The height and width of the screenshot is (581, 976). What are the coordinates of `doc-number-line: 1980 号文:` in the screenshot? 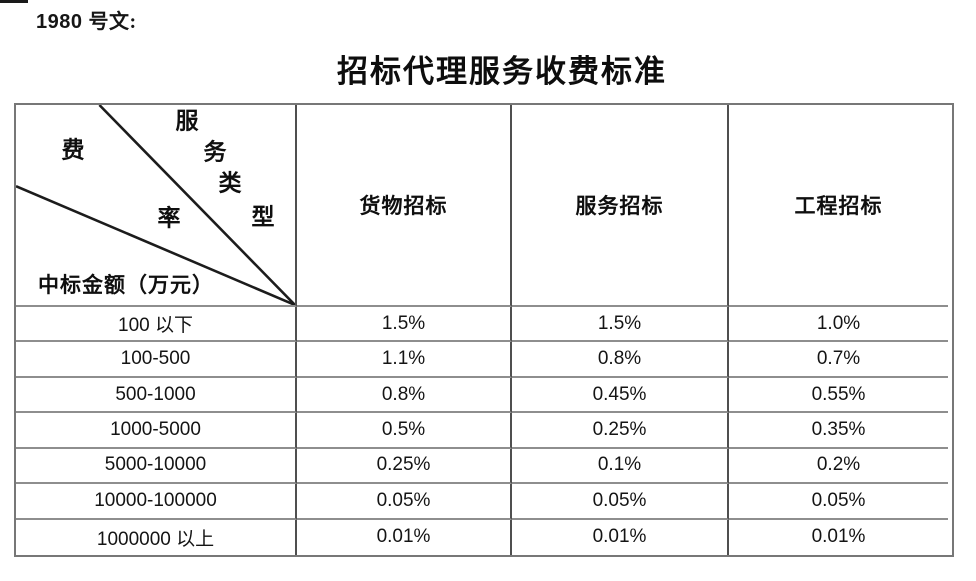 It's located at (86, 19).